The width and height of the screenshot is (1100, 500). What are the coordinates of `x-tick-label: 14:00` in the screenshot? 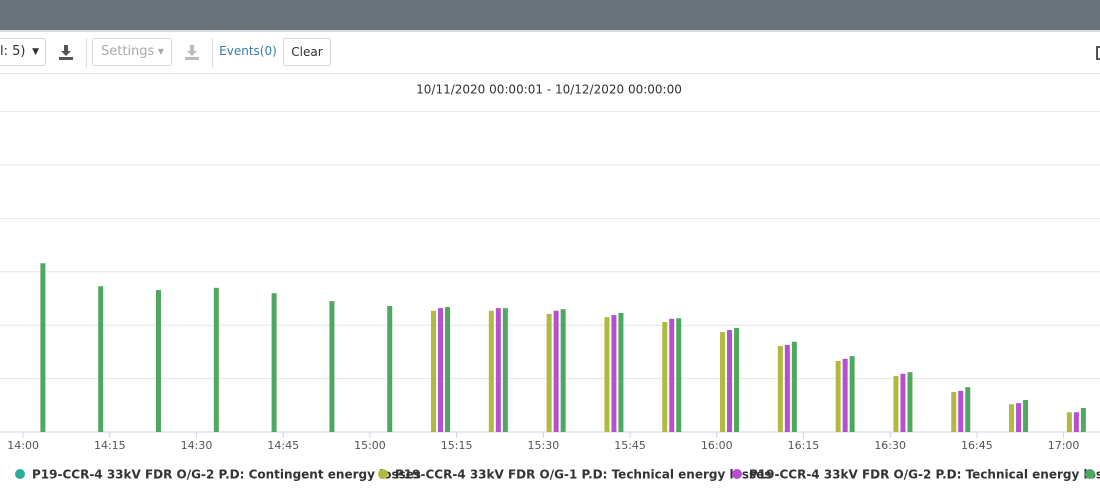 It's located at (23, 445).